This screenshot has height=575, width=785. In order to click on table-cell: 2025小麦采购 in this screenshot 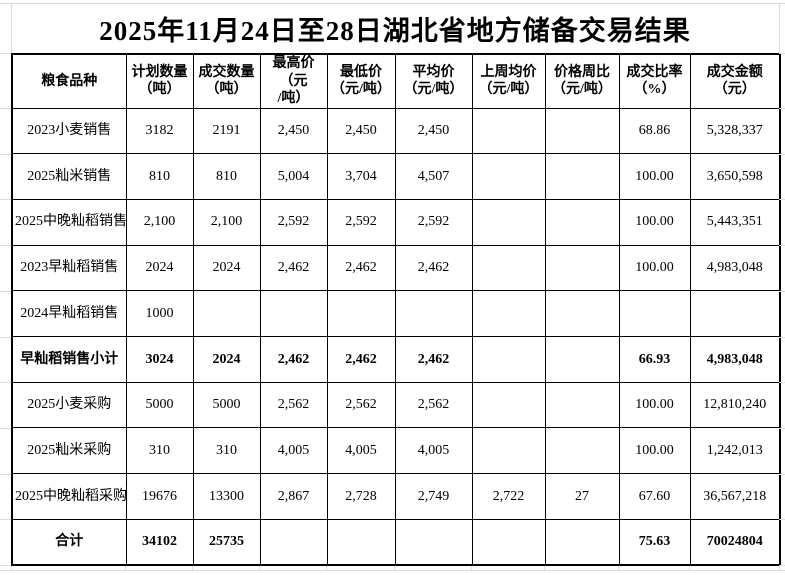, I will do `click(69, 405)`.